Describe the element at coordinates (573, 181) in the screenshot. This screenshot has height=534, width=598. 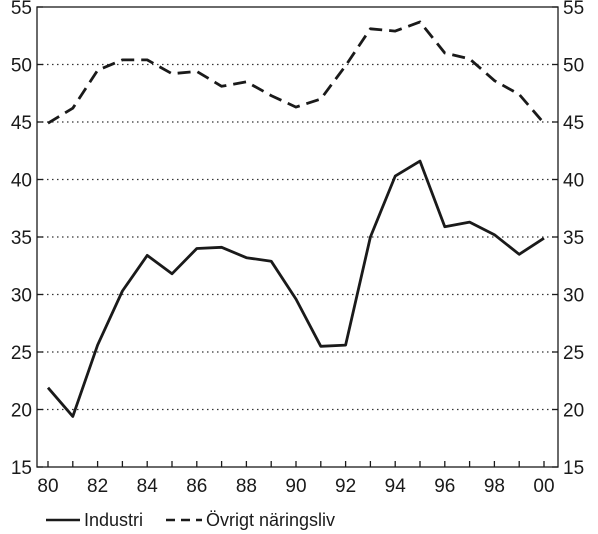
I see `y-tick-label-right: 40` at that location.